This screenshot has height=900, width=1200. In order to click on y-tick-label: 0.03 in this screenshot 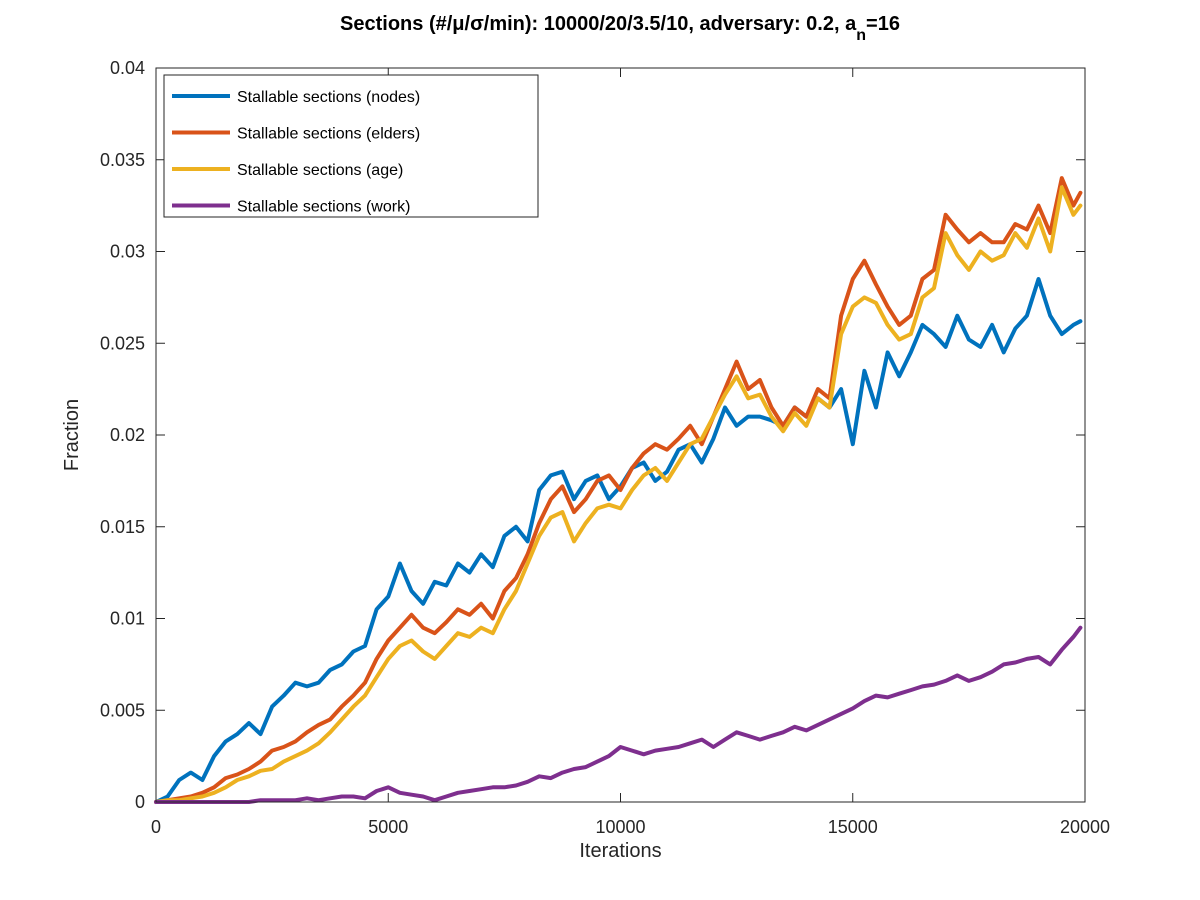, I will do `click(127, 252)`.